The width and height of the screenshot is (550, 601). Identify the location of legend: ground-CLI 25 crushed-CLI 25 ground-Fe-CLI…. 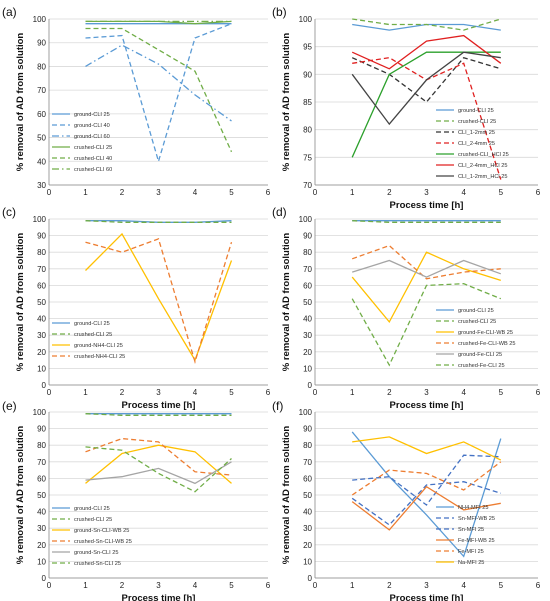
(476, 338).